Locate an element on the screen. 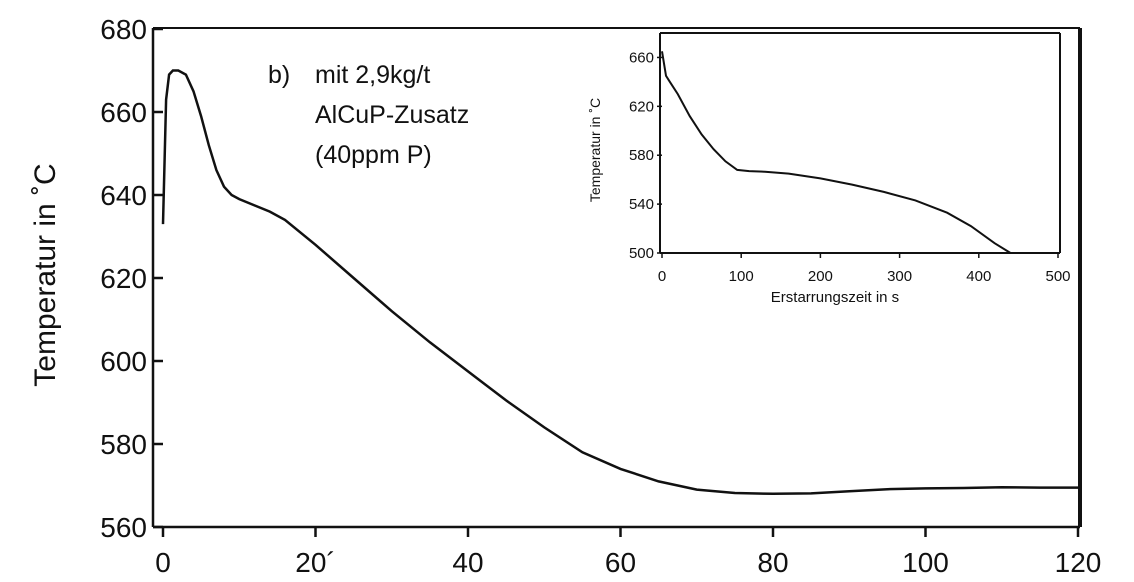 The image size is (1134, 582). inset-x-tick-label: 400 is located at coordinates (978, 276).